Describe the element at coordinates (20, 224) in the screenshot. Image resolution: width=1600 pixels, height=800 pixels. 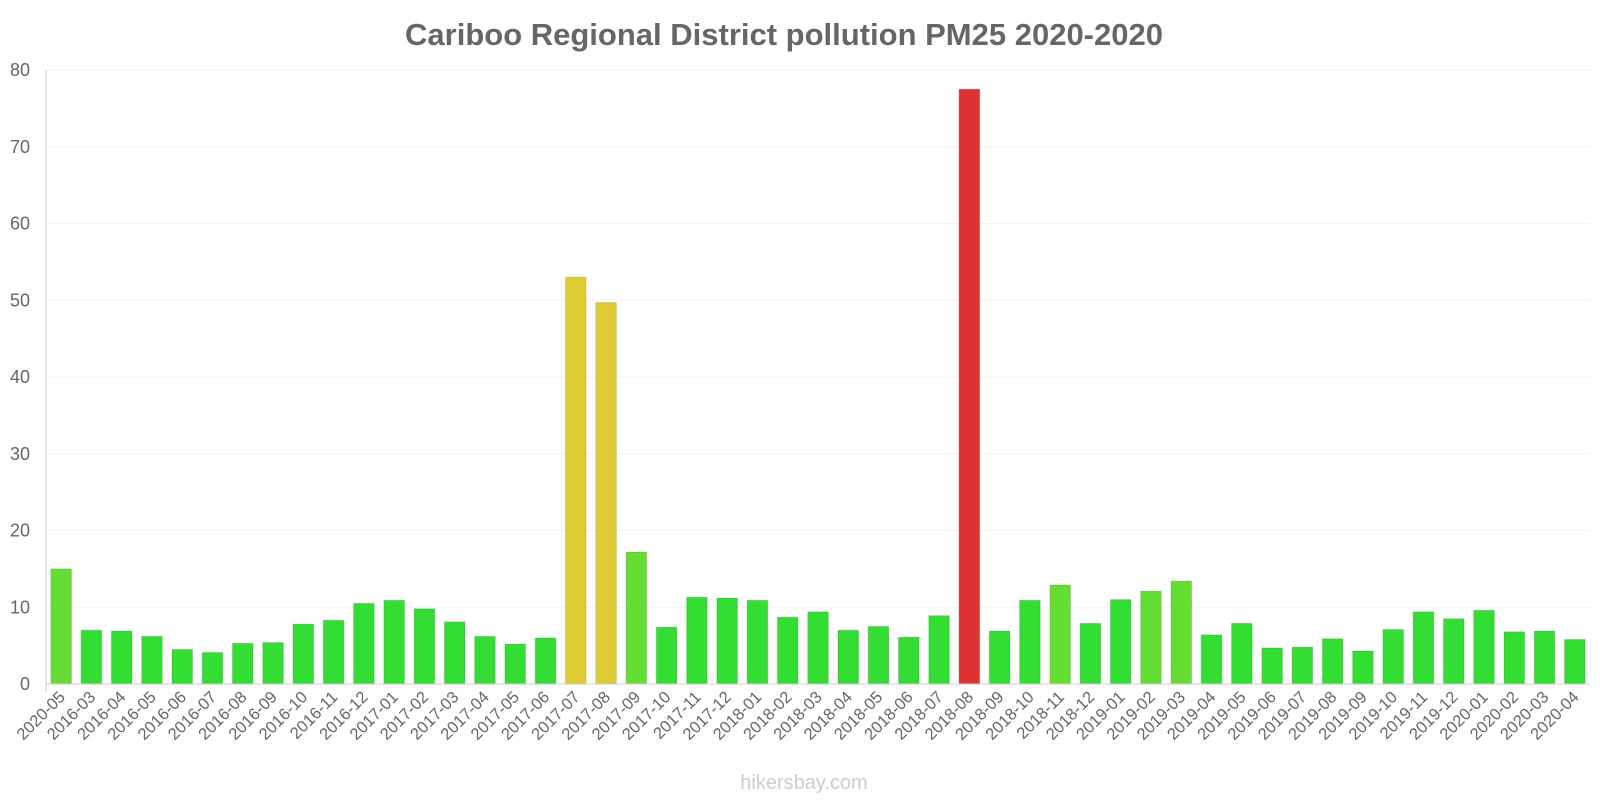
I see `y-tick-label: 60` at that location.